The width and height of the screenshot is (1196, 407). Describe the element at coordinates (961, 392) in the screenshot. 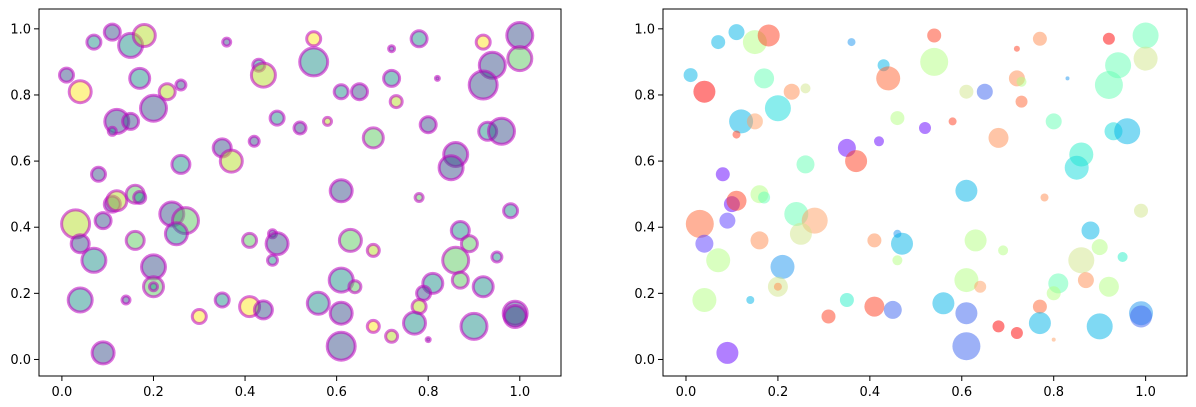

I see `right-x-tick-label: 0.6` at that location.